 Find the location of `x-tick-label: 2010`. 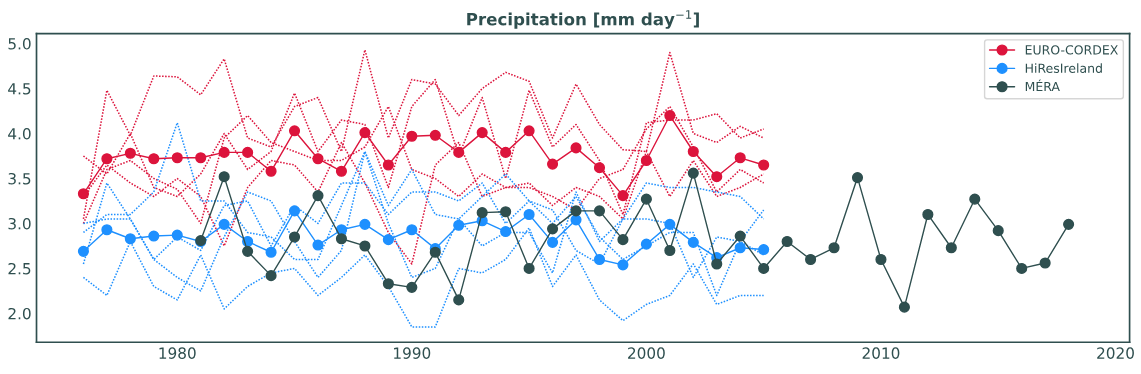

x-tick-label: 2010 is located at coordinates (881, 353).